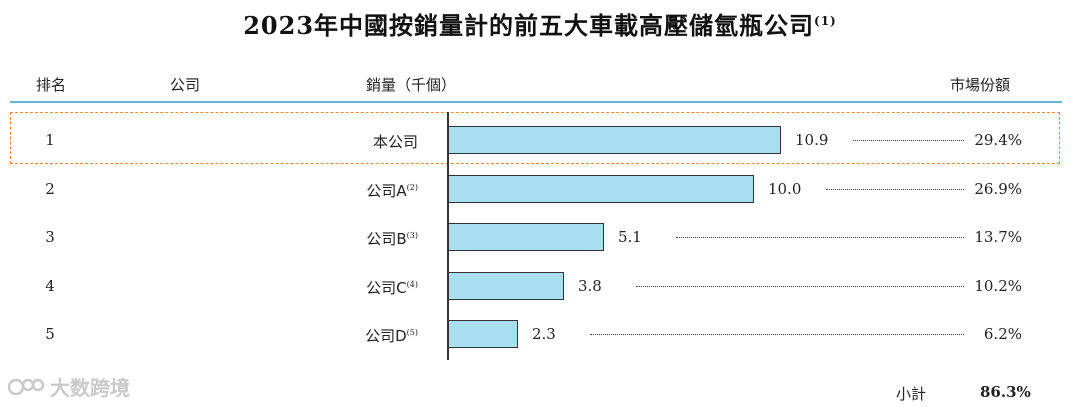  I want to click on company-name: 公司B, so click(386, 239).